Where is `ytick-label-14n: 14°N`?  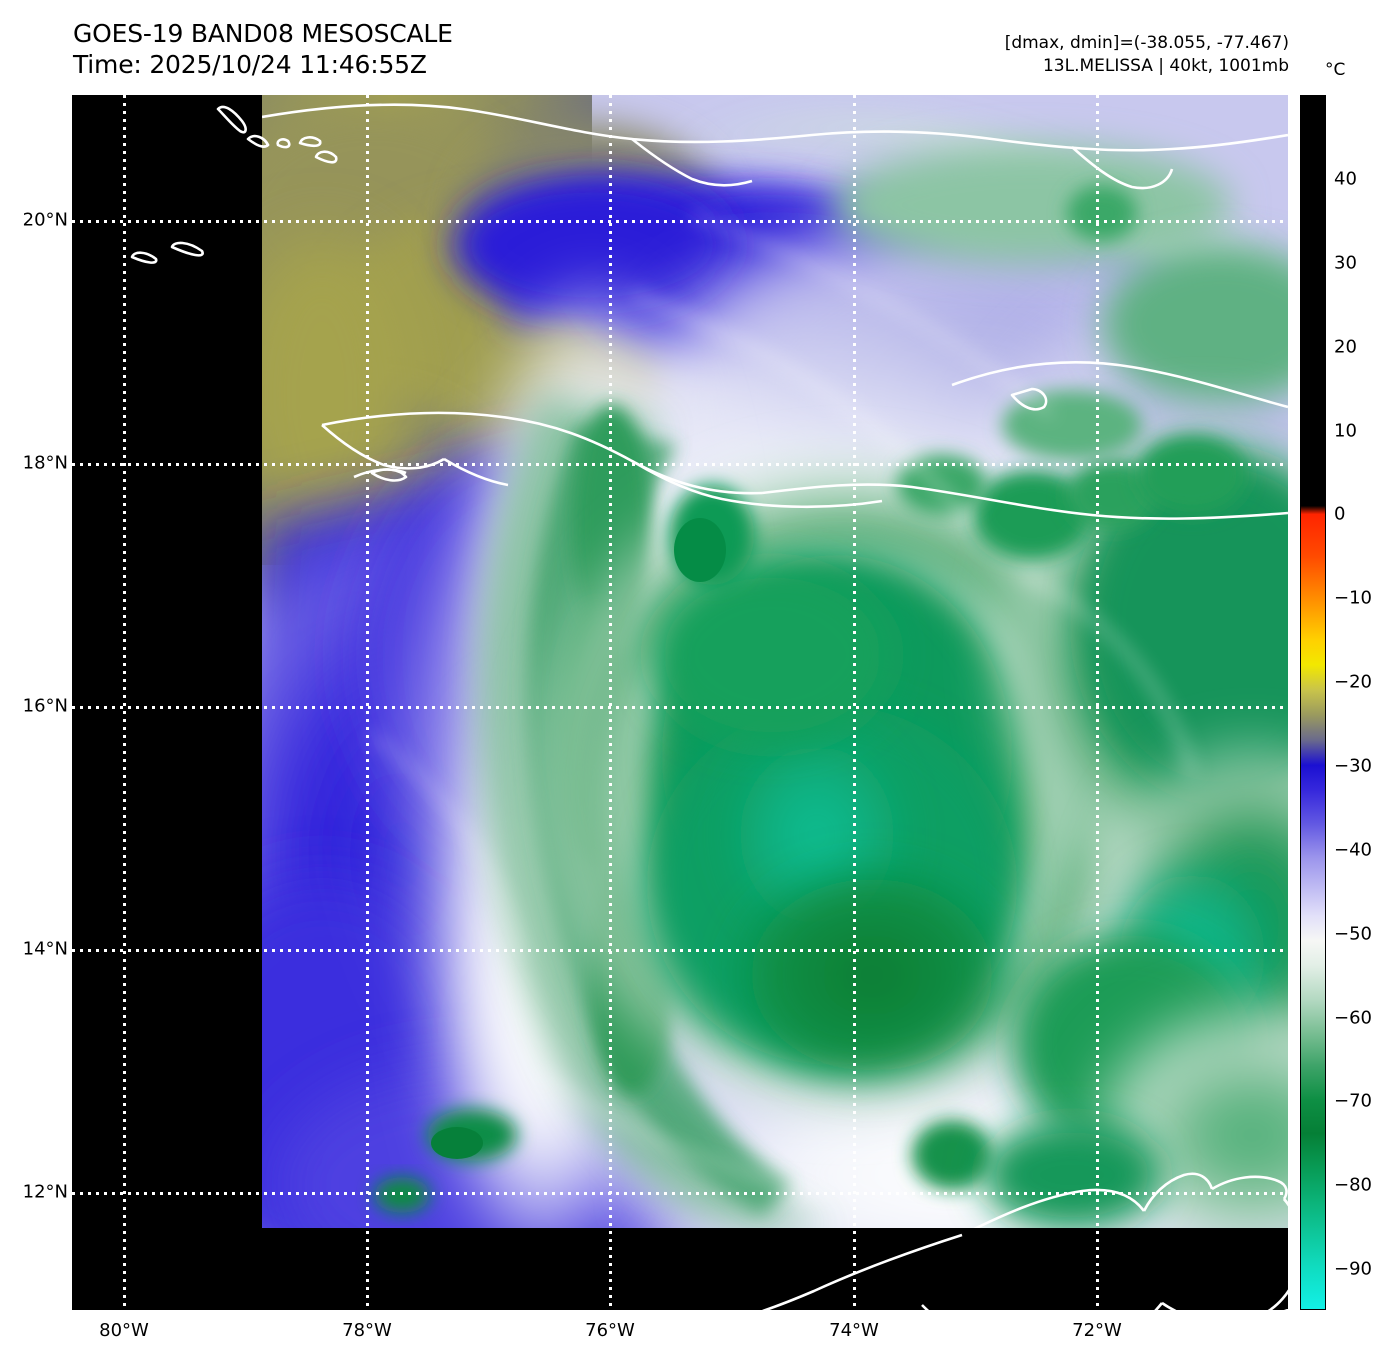
ytick-label-14n: 14°N is located at coordinates (45, 949).